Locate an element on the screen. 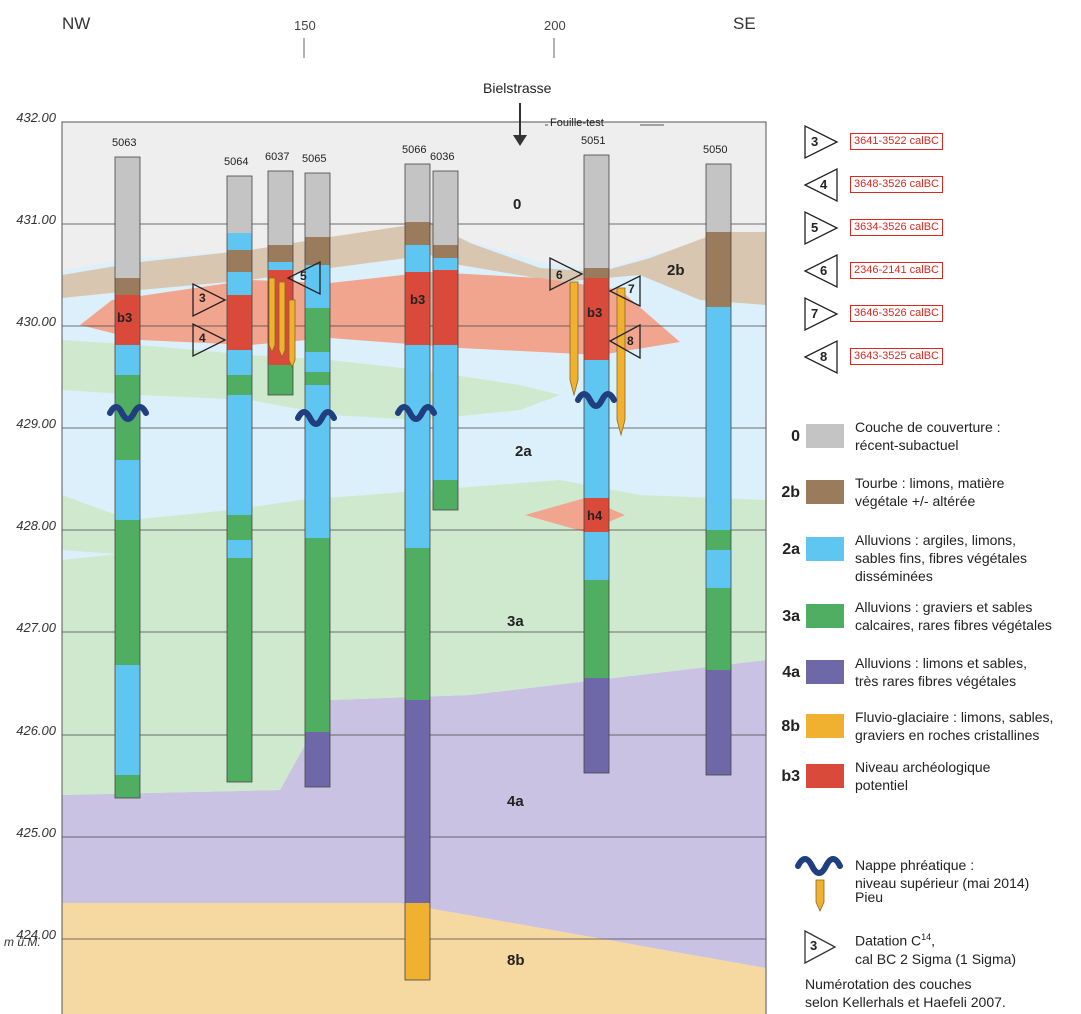  layer-label-h4: h4 is located at coordinates (595, 515).